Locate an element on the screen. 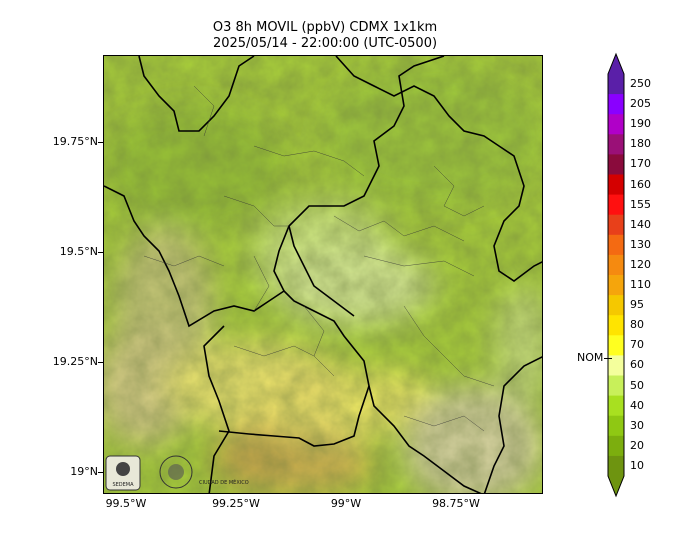  svg-text: SEDEMA is located at coordinates (123, 485).